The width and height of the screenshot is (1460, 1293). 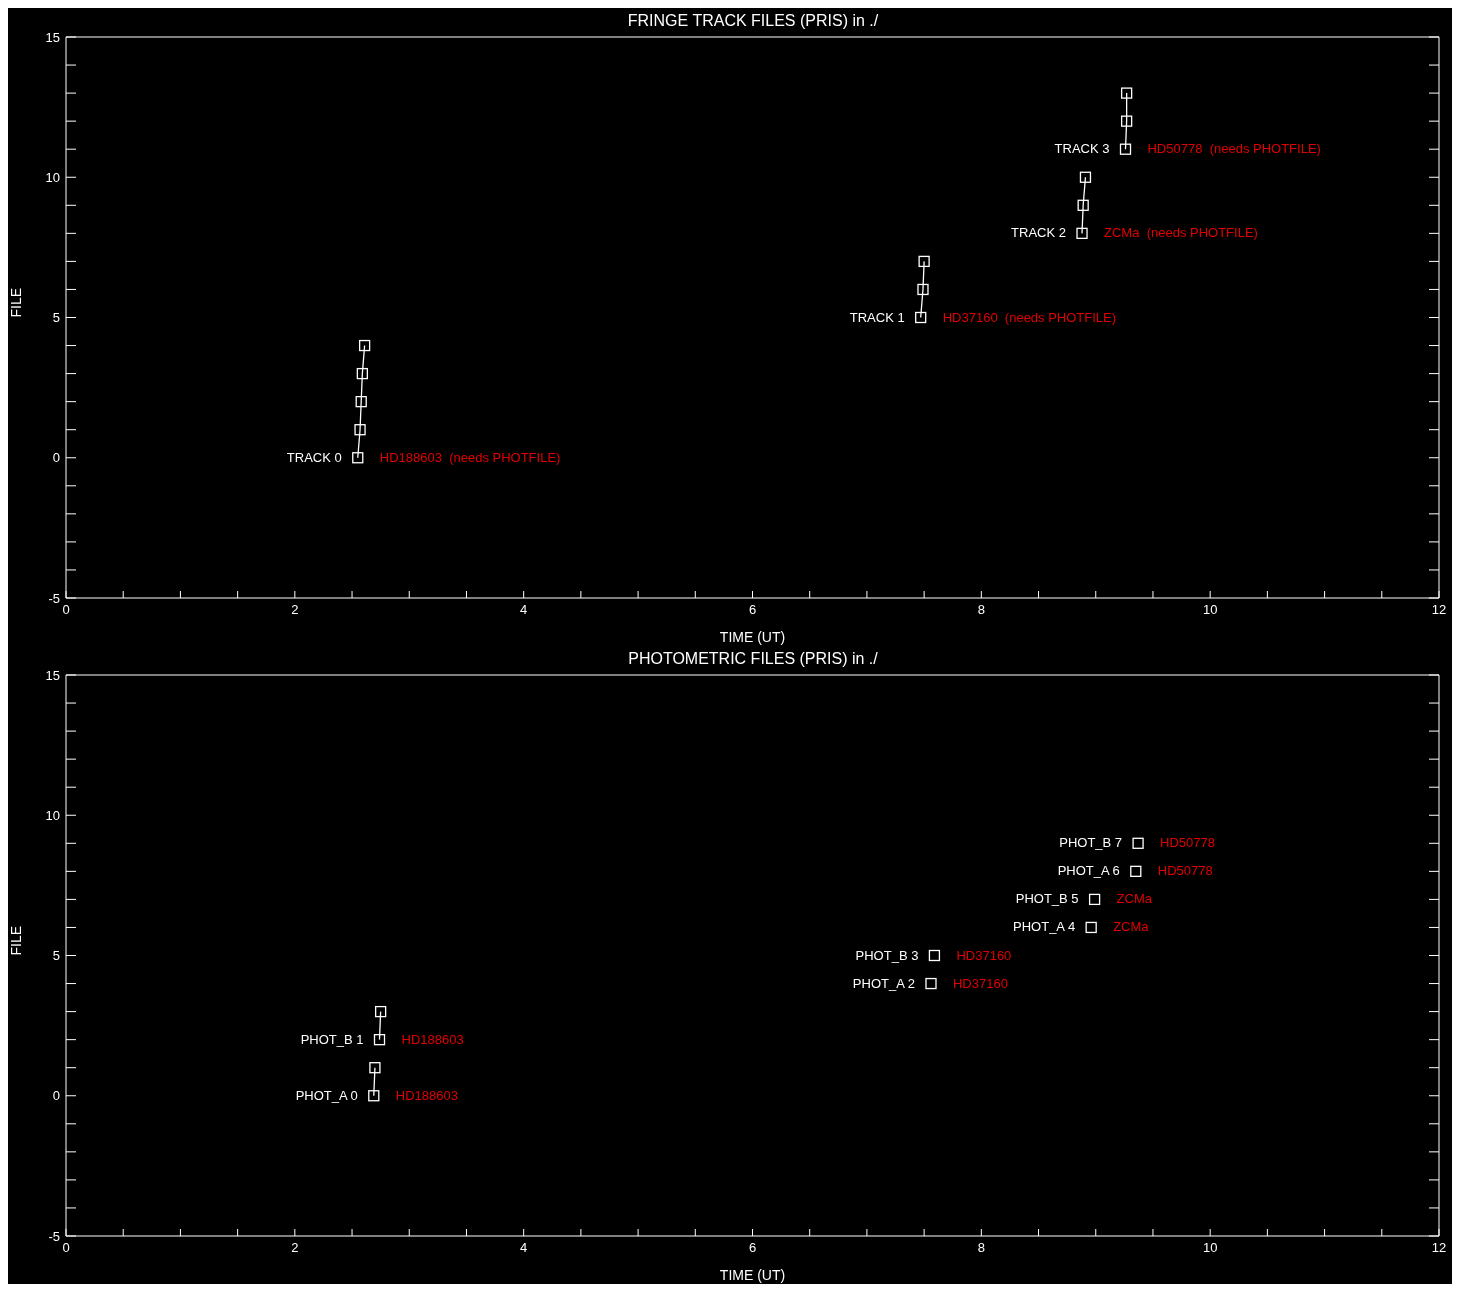 What do you see at coordinates (1181, 233) in the screenshot?
I see `annotation: ZCMa (needs PHOTFILE)` at bounding box center [1181, 233].